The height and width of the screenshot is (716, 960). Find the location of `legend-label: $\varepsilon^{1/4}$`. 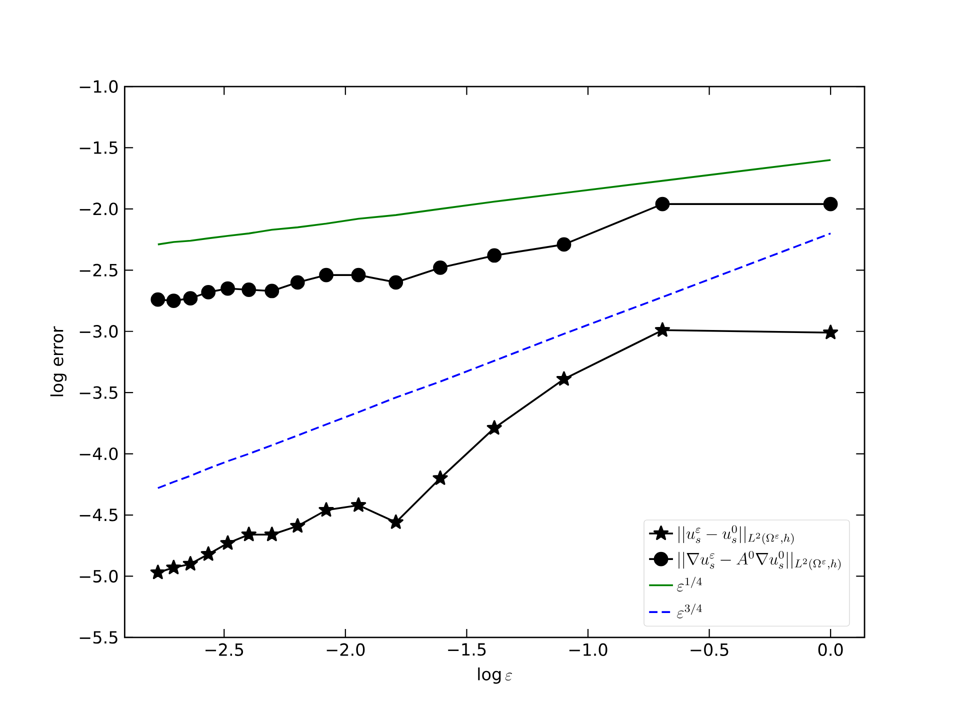

legend-label: $\varepsilon^{1/4}$ is located at coordinates (689, 584).